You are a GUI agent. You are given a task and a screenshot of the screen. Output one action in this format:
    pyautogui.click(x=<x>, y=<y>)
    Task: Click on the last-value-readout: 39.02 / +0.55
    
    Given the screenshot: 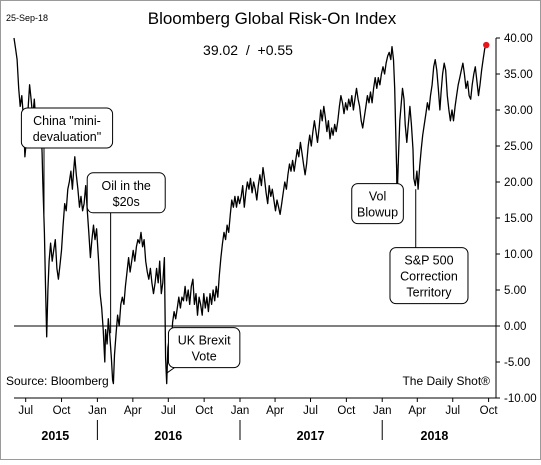 What is the action you would take?
    pyautogui.click(x=248, y=50)
    